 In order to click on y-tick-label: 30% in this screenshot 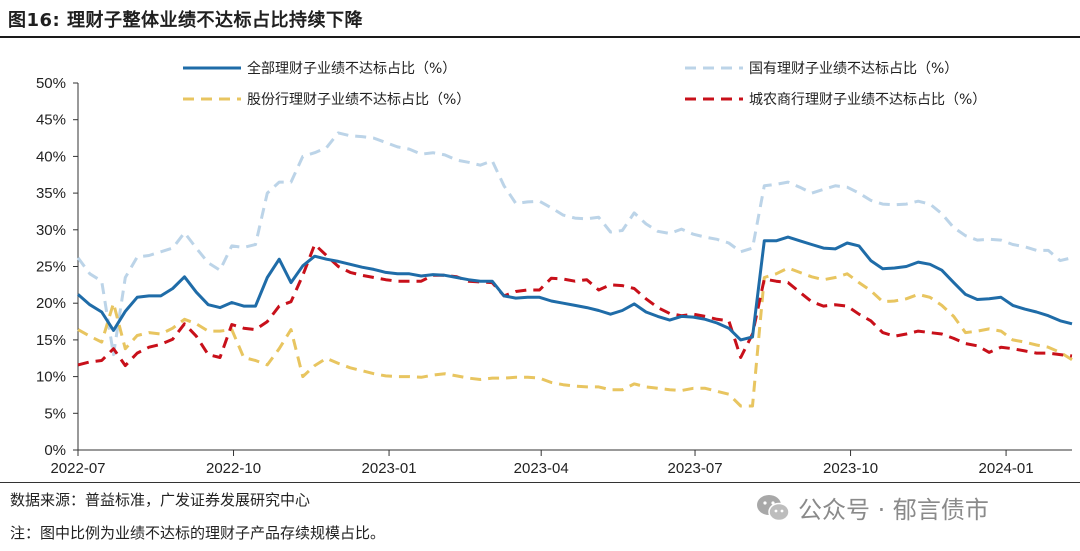, I will do `click(51, 230)`.